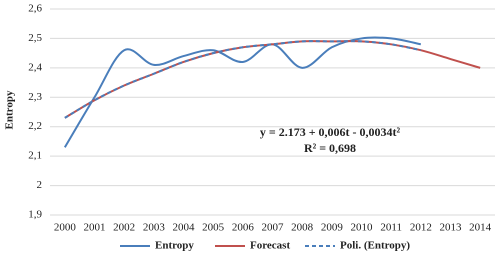  Describe the element at coordinates (243, 228) in the screenshot. I see `x-tick-label: 2006` at that location.